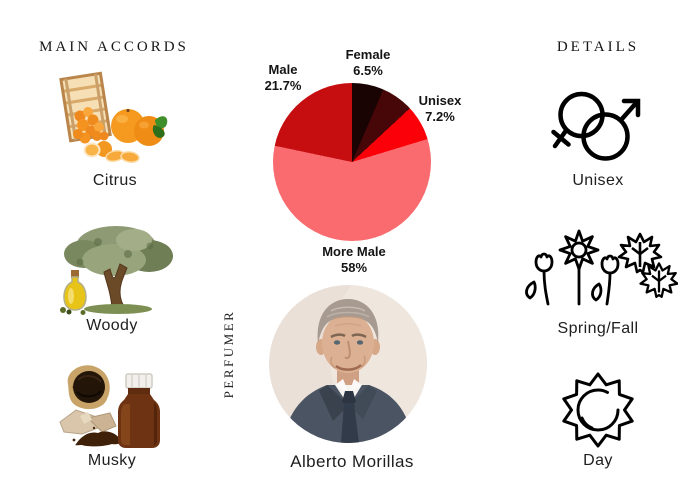 This screenshot has height=500, width=700. I want to click on season-flowers-leaves-icon, so click(601, 267).